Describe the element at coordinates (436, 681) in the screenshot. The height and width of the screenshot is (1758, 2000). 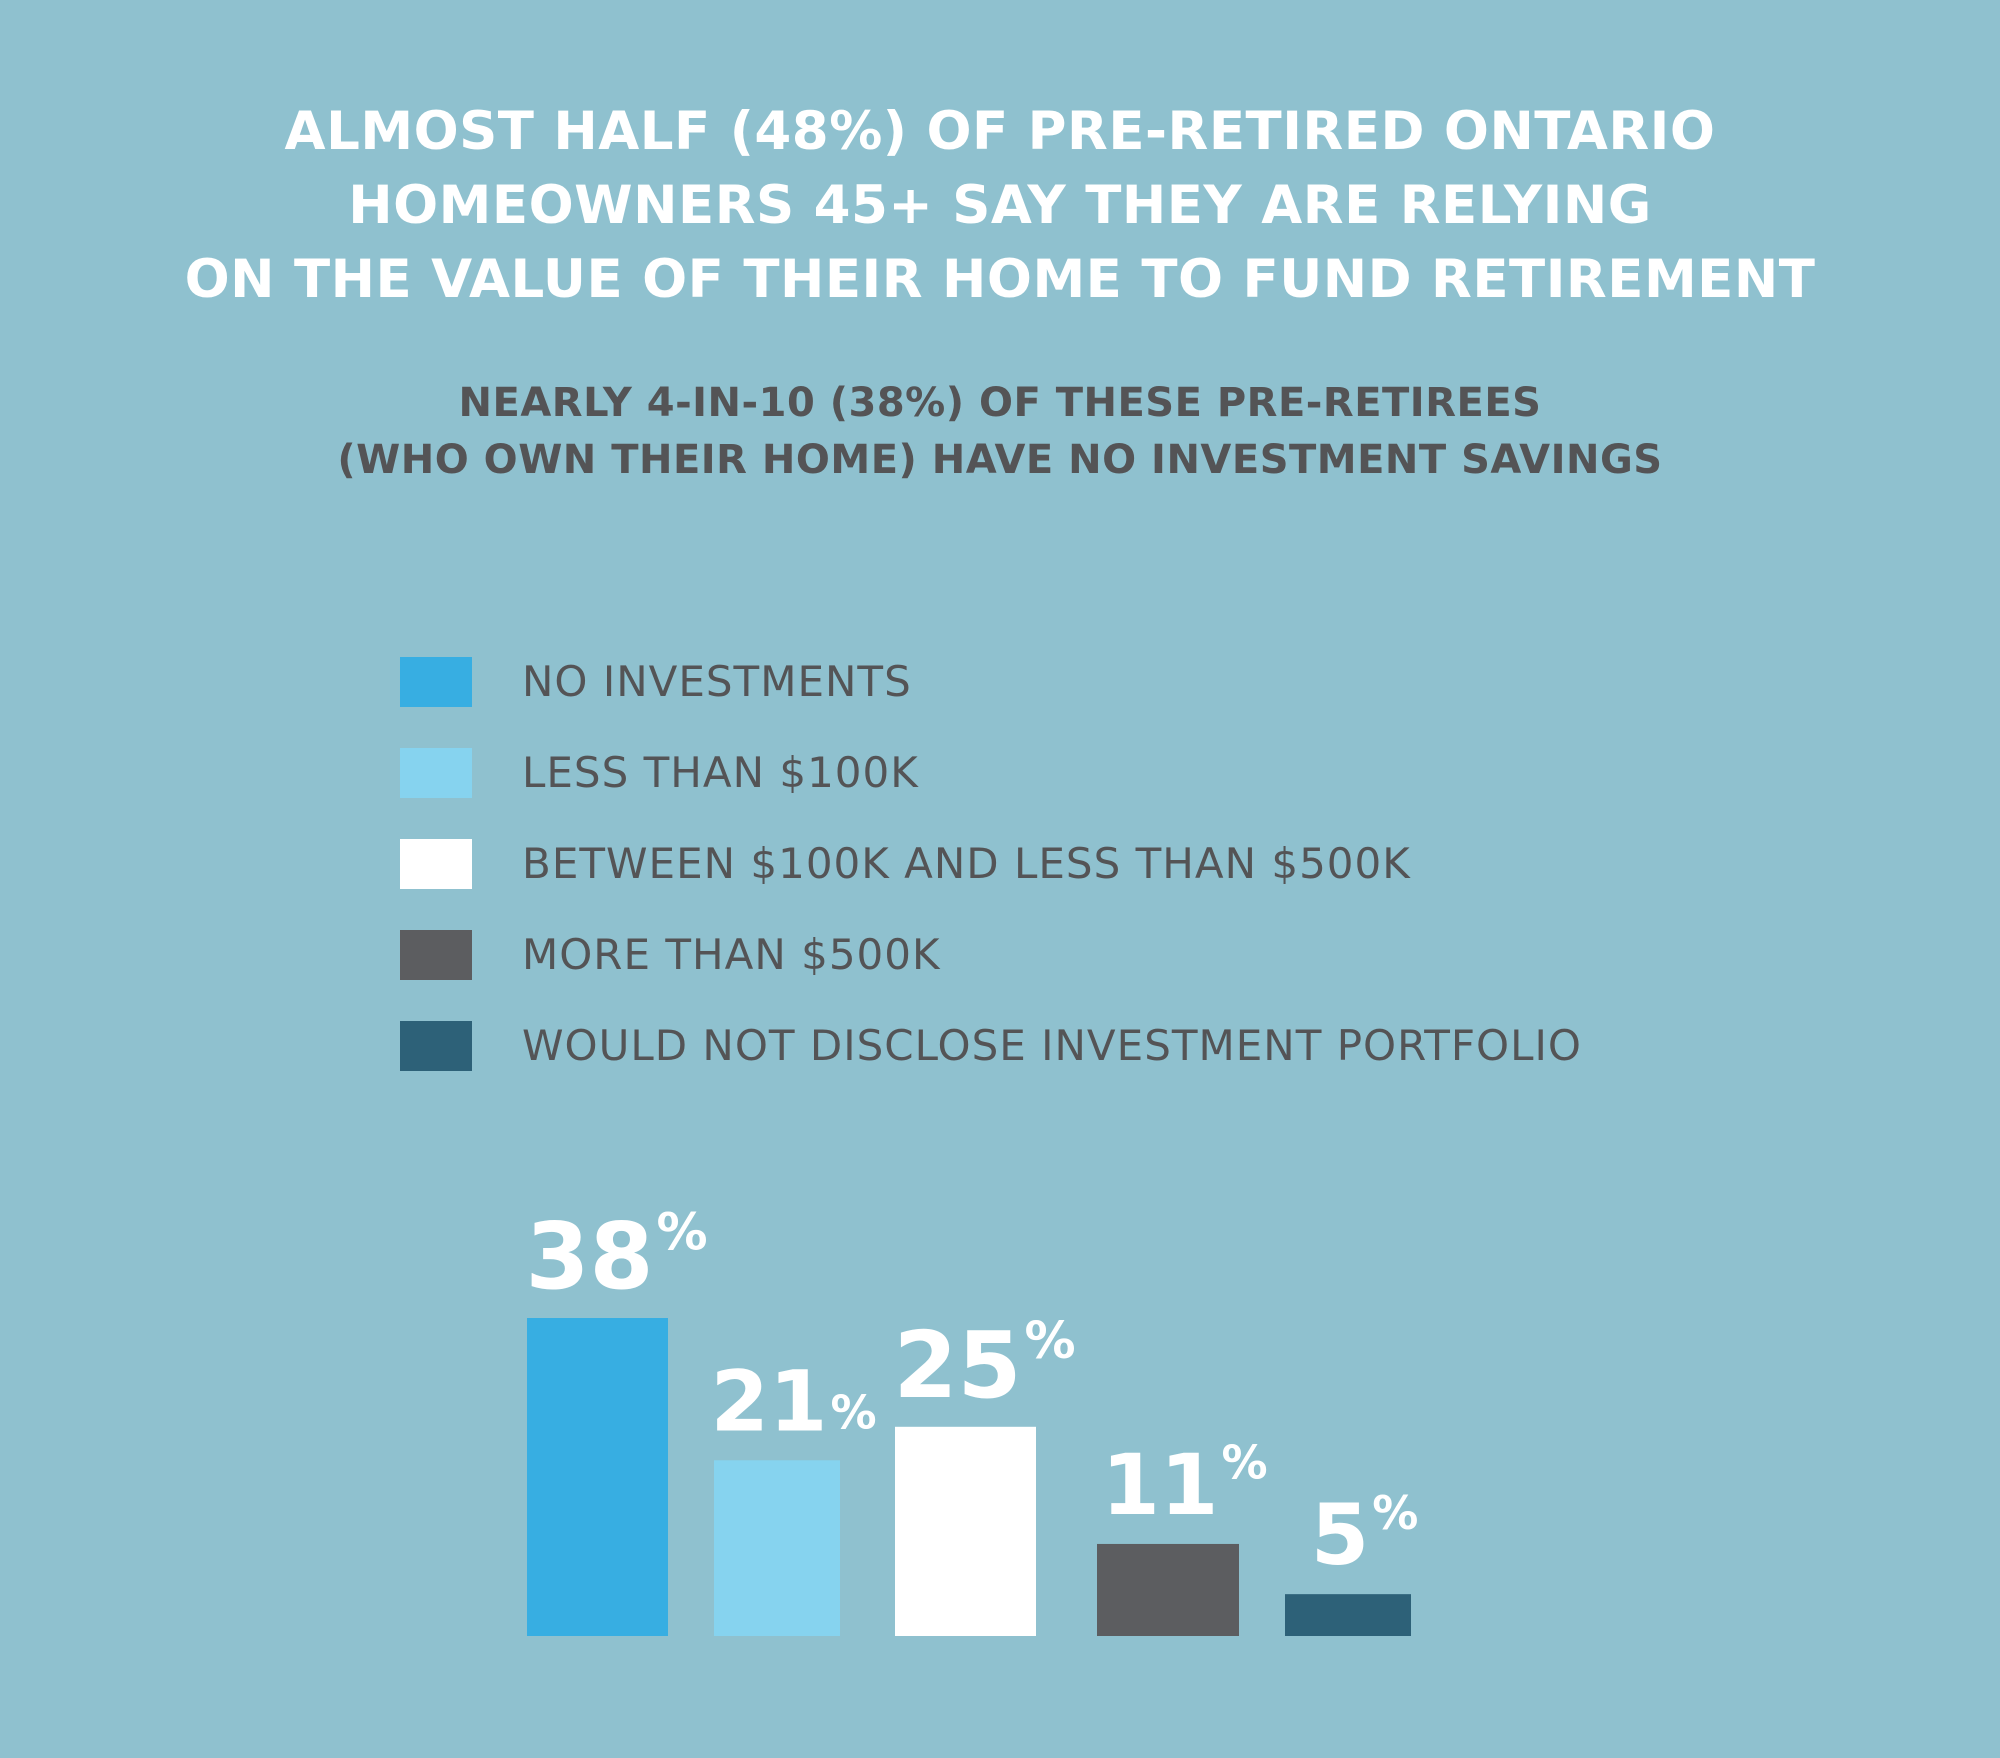
I see `legend-swatch-no-investments` at that location.